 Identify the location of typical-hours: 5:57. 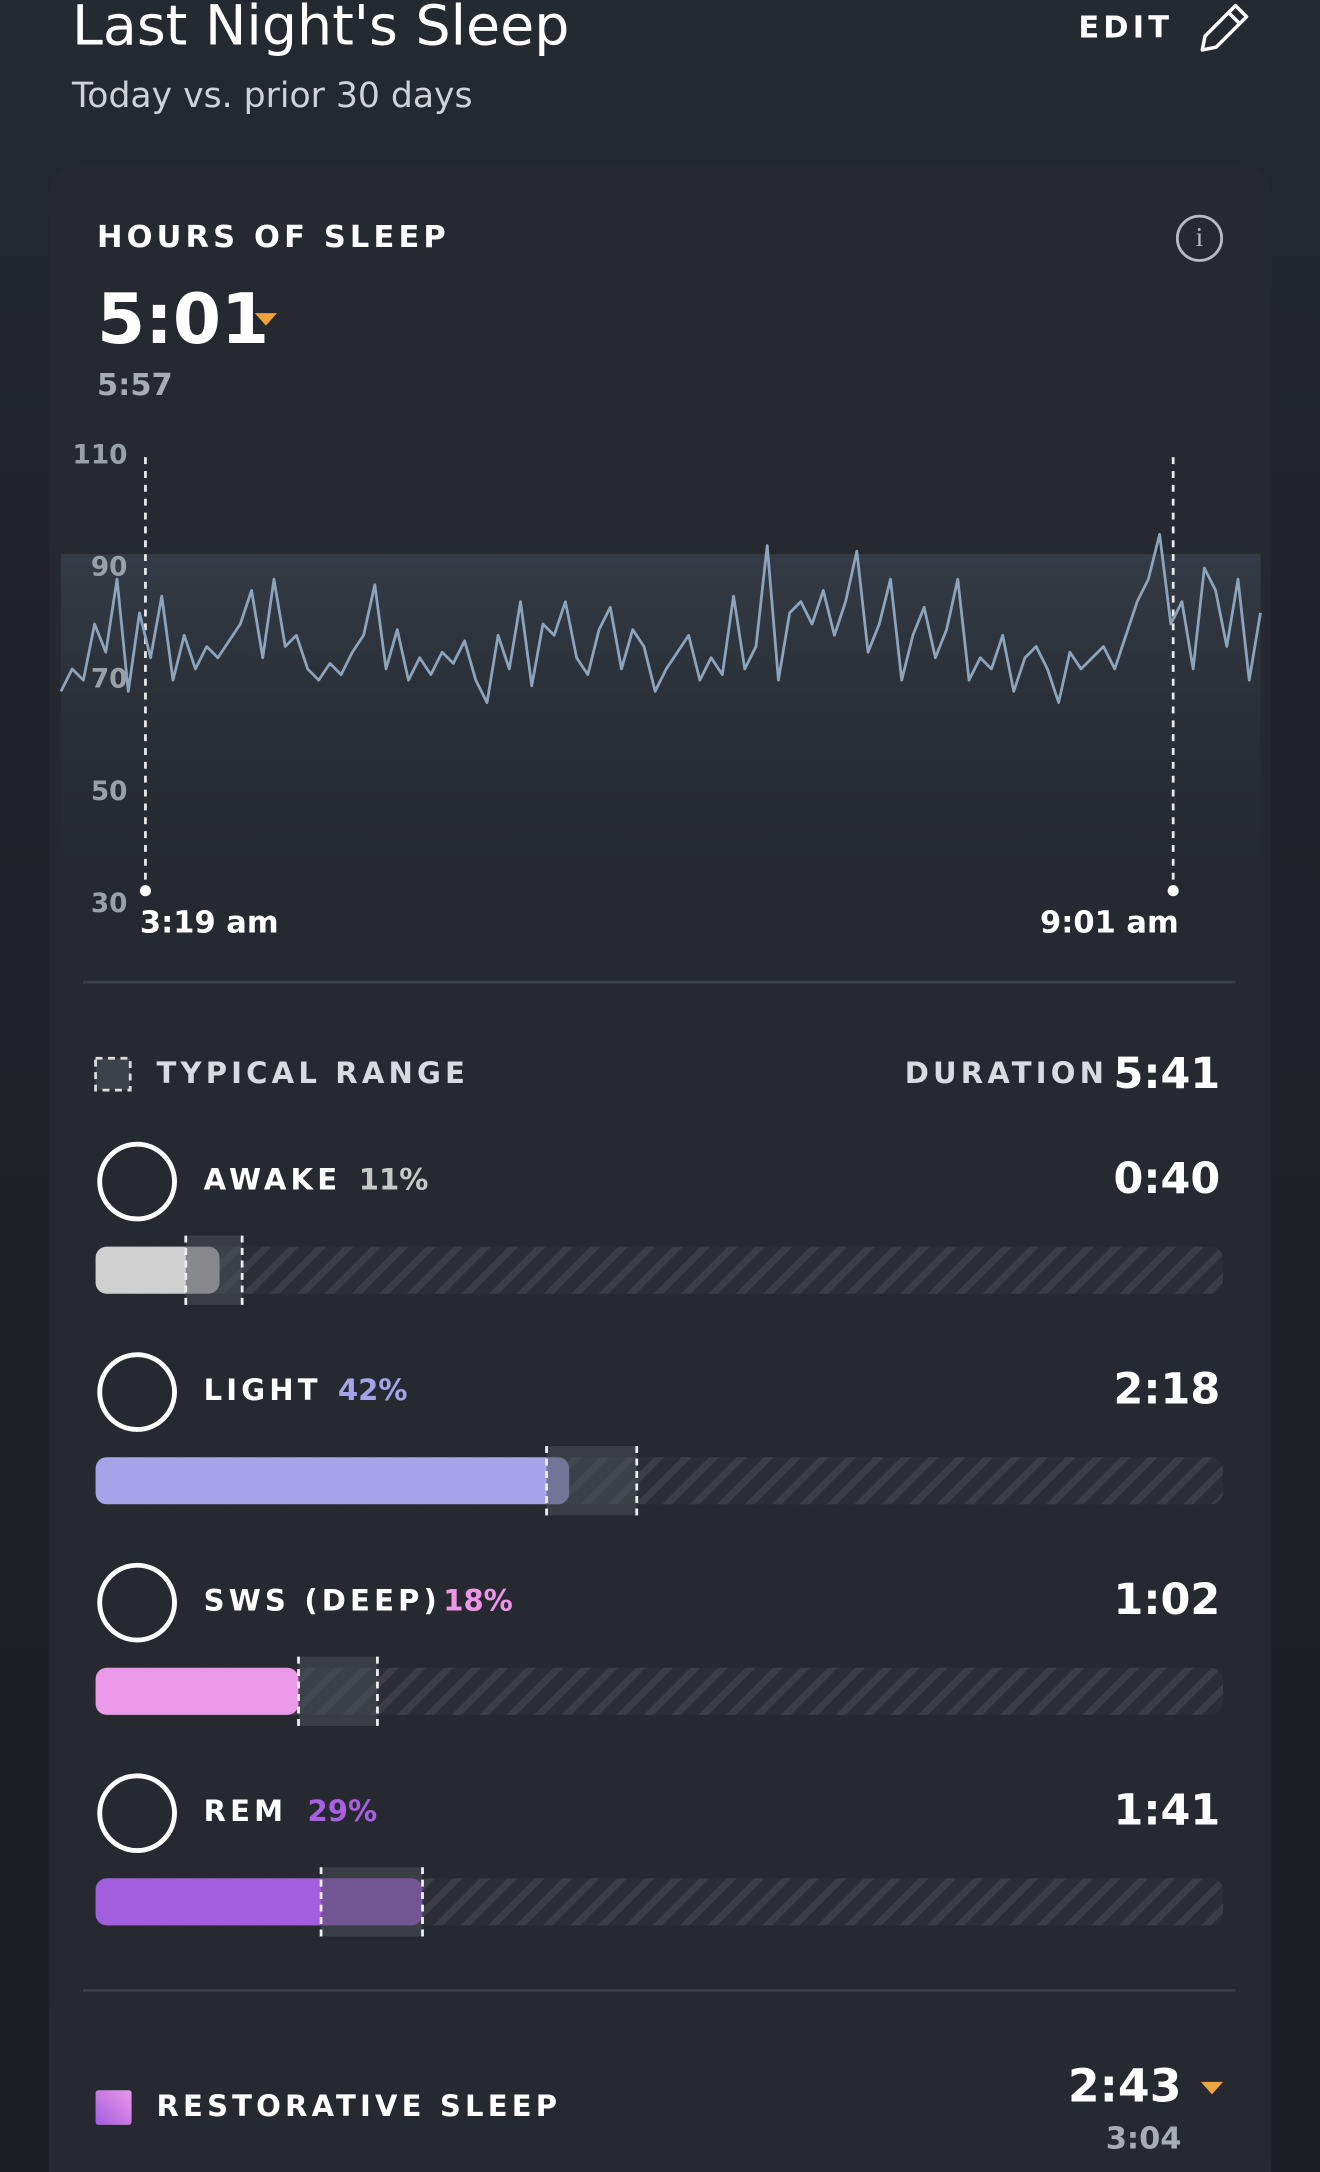
(135, 385).